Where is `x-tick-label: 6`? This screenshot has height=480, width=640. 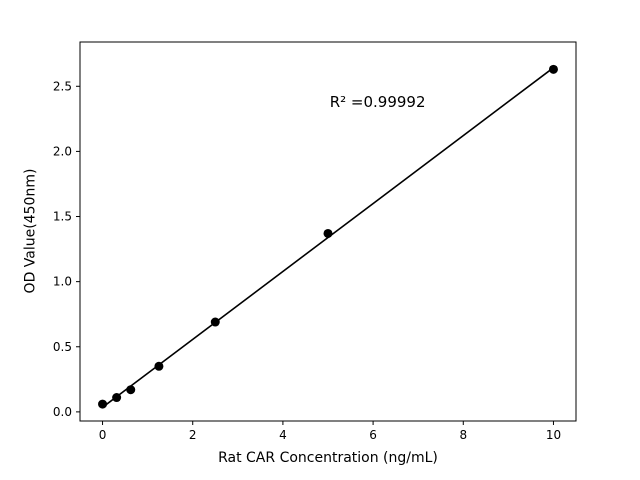
x-tick-label: 6 is located at coordinates (373, 435).